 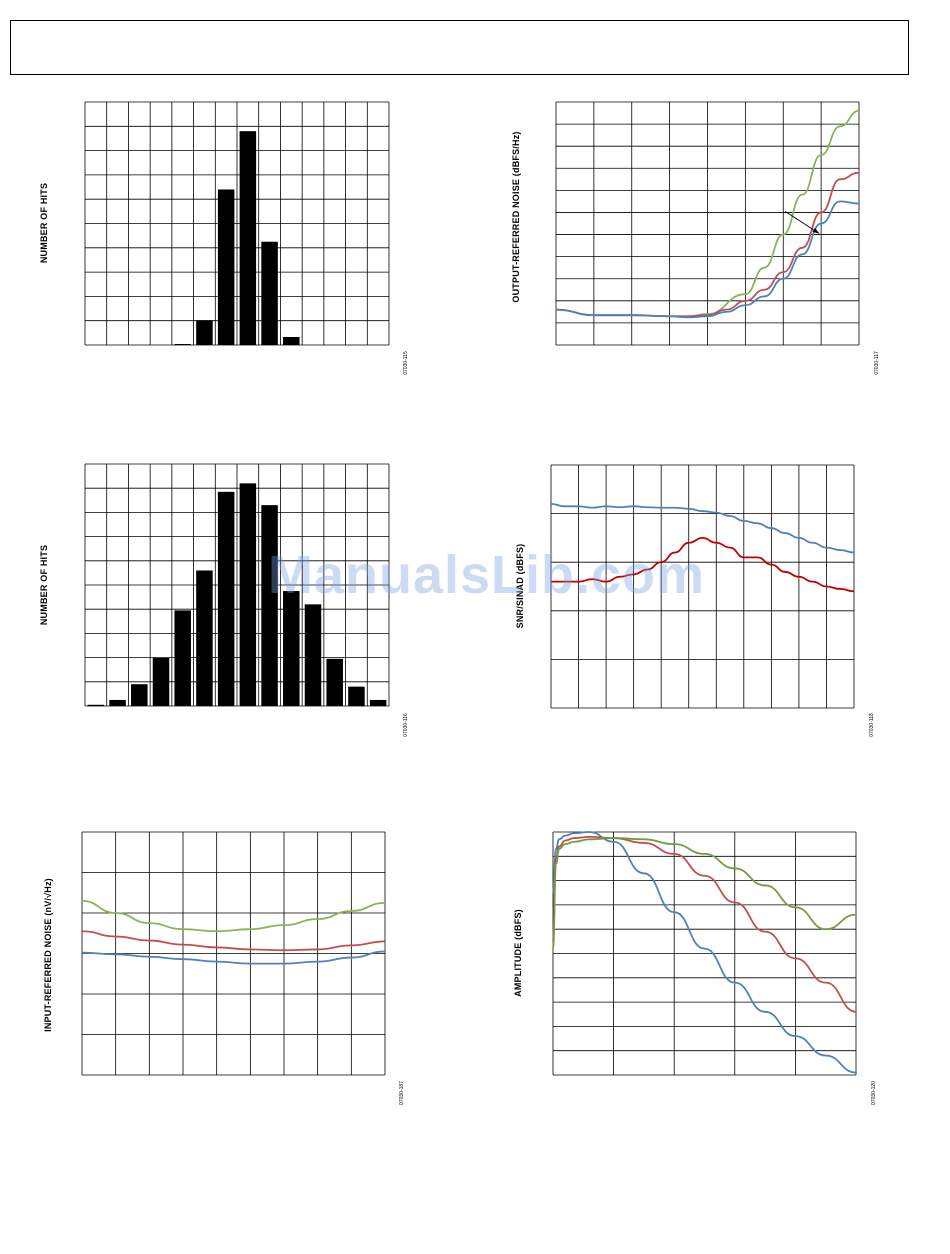 What do you see at coordinates (816, 230) in the screenshot?
I see `annotation-arrow-head` at bounding box center [816, 230].